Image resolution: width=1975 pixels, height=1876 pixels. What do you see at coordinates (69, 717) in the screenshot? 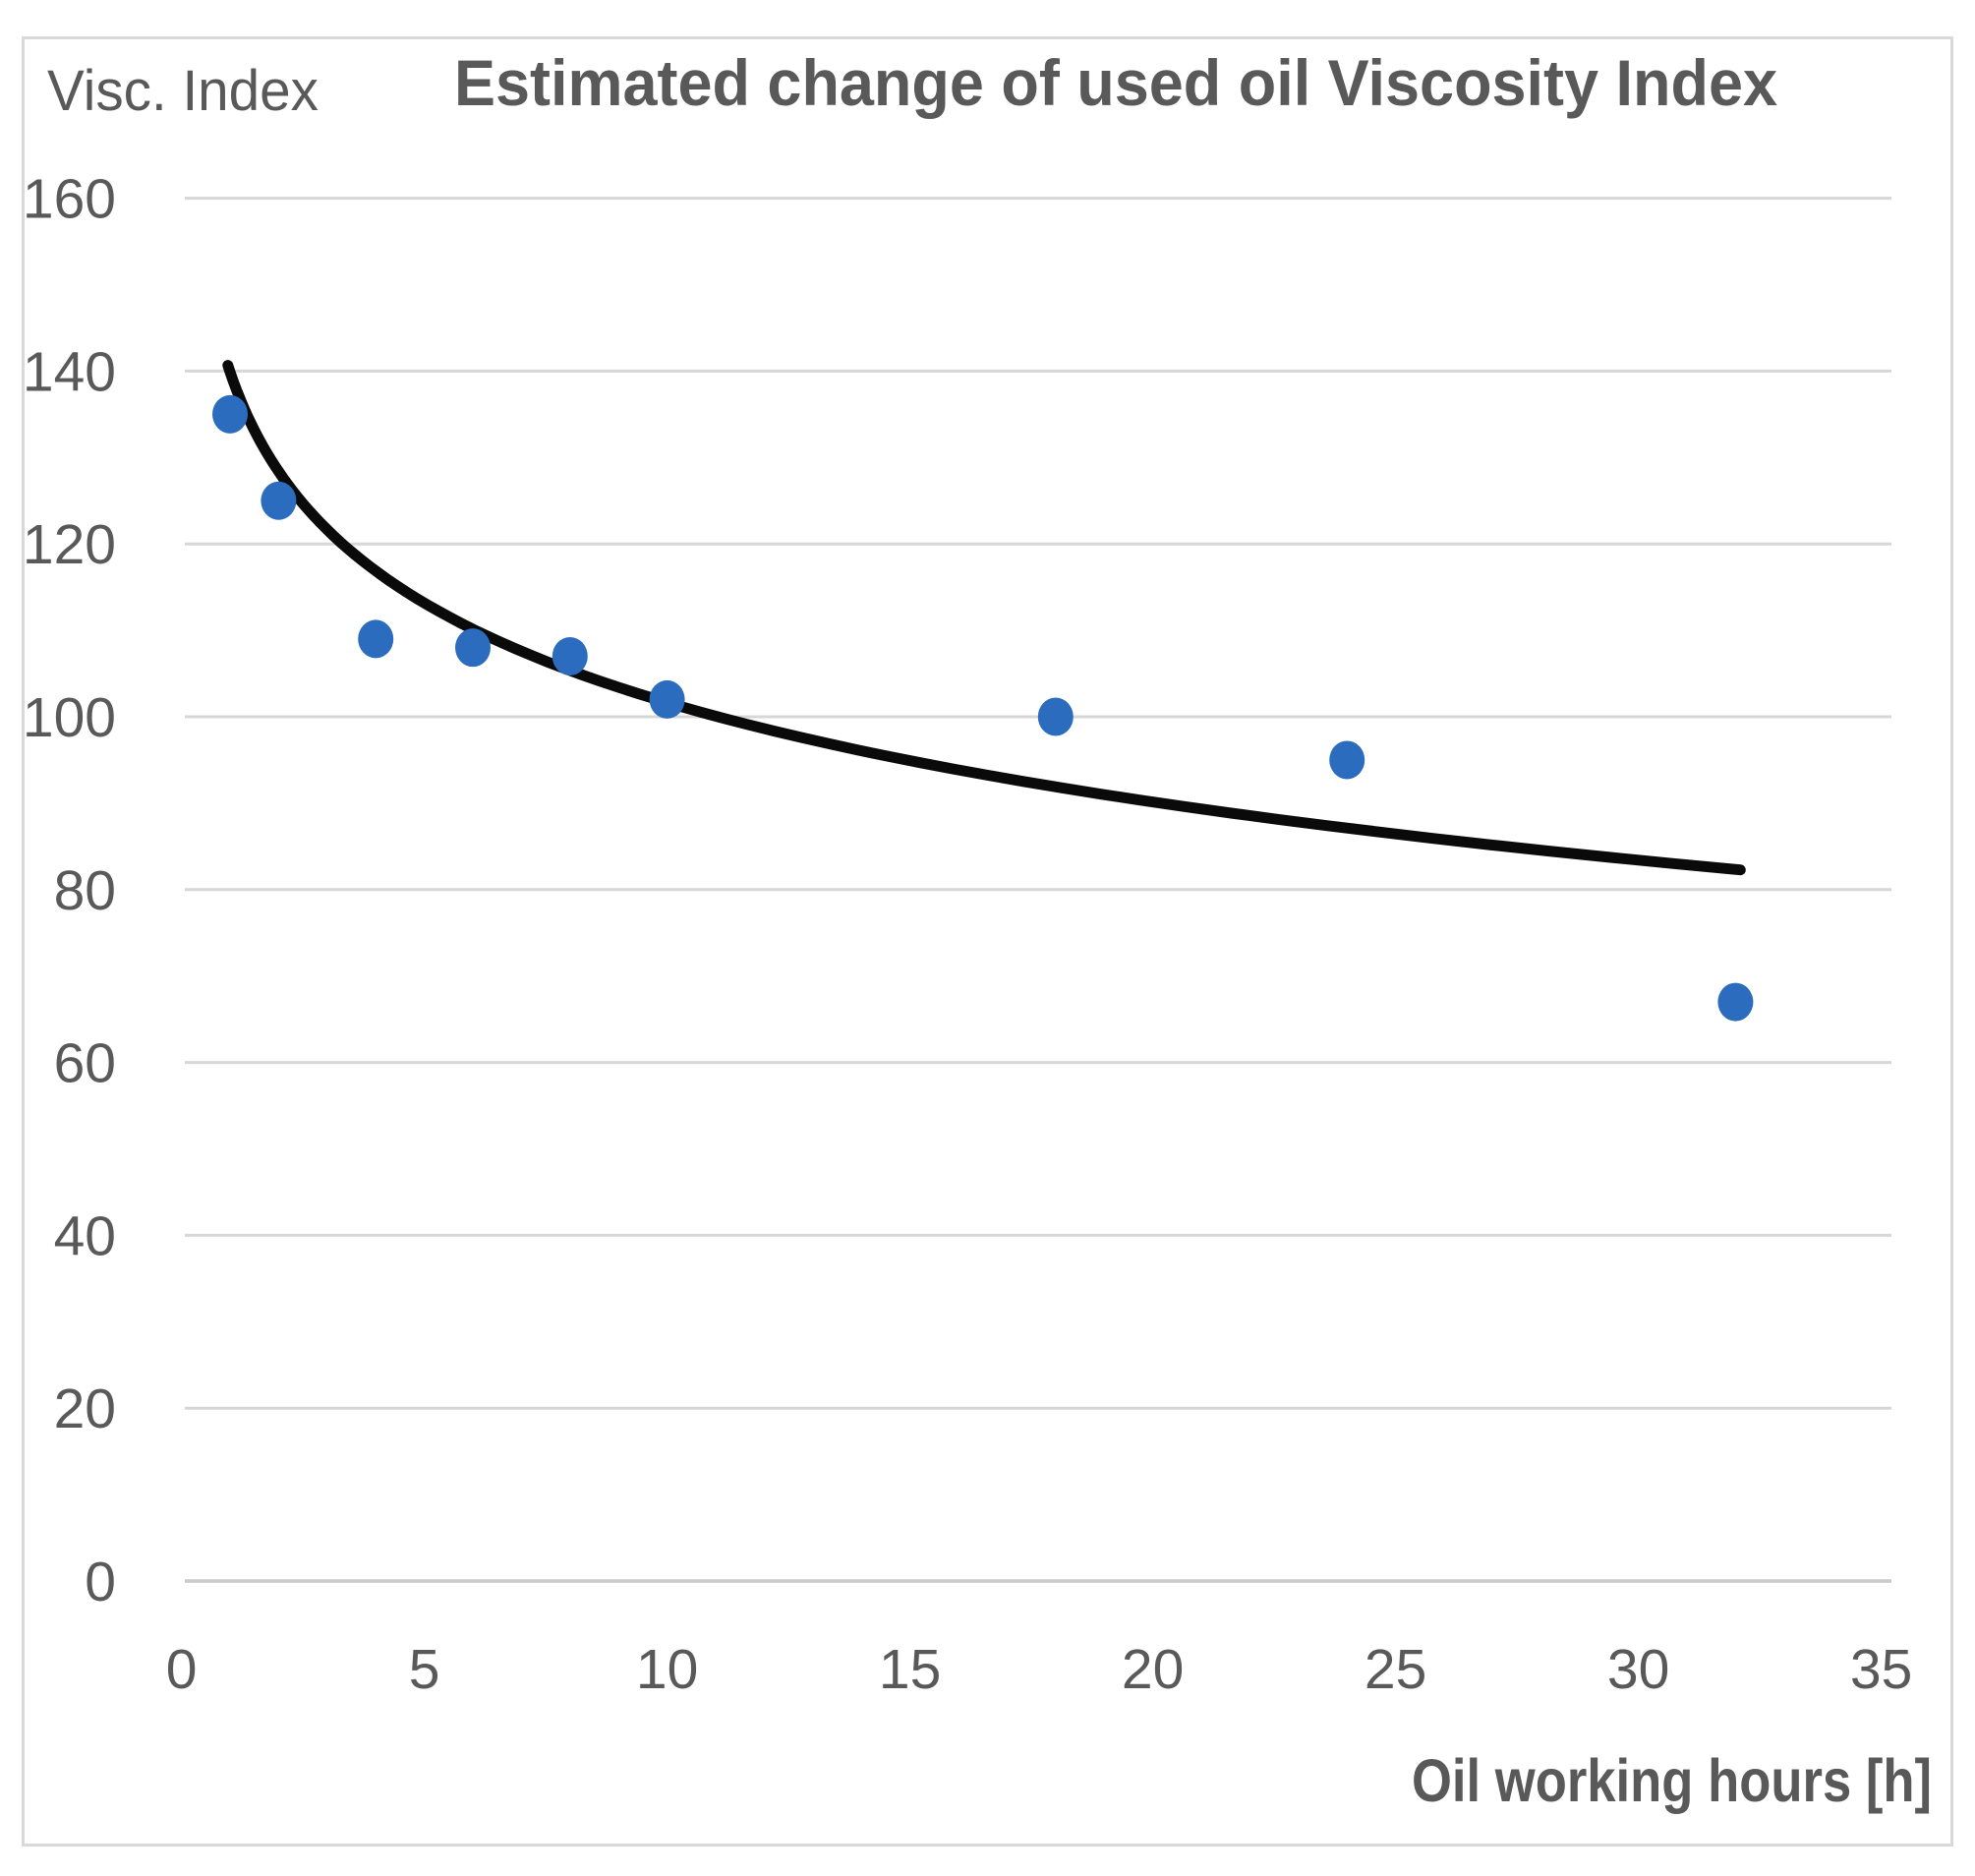
I see `y-tick-label: 100` at bounding box center [69, 717].